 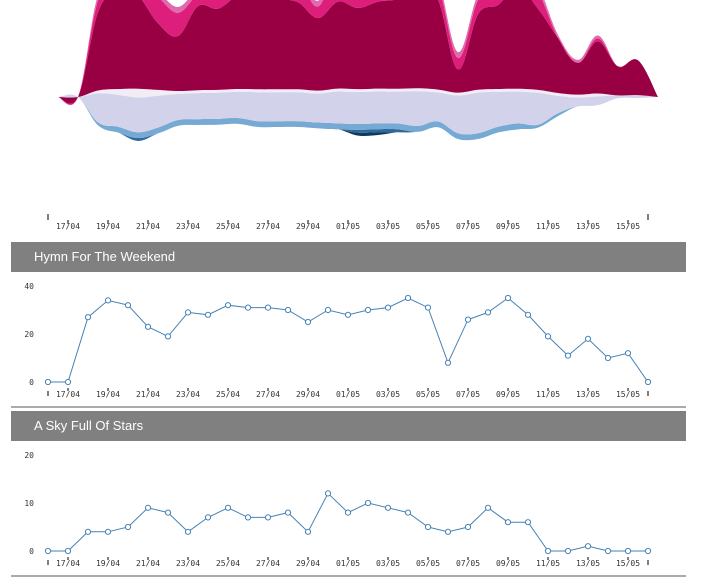 I want to click on panel-header-hymn: Hymn For The Weekend, so click(x=348, y=257).